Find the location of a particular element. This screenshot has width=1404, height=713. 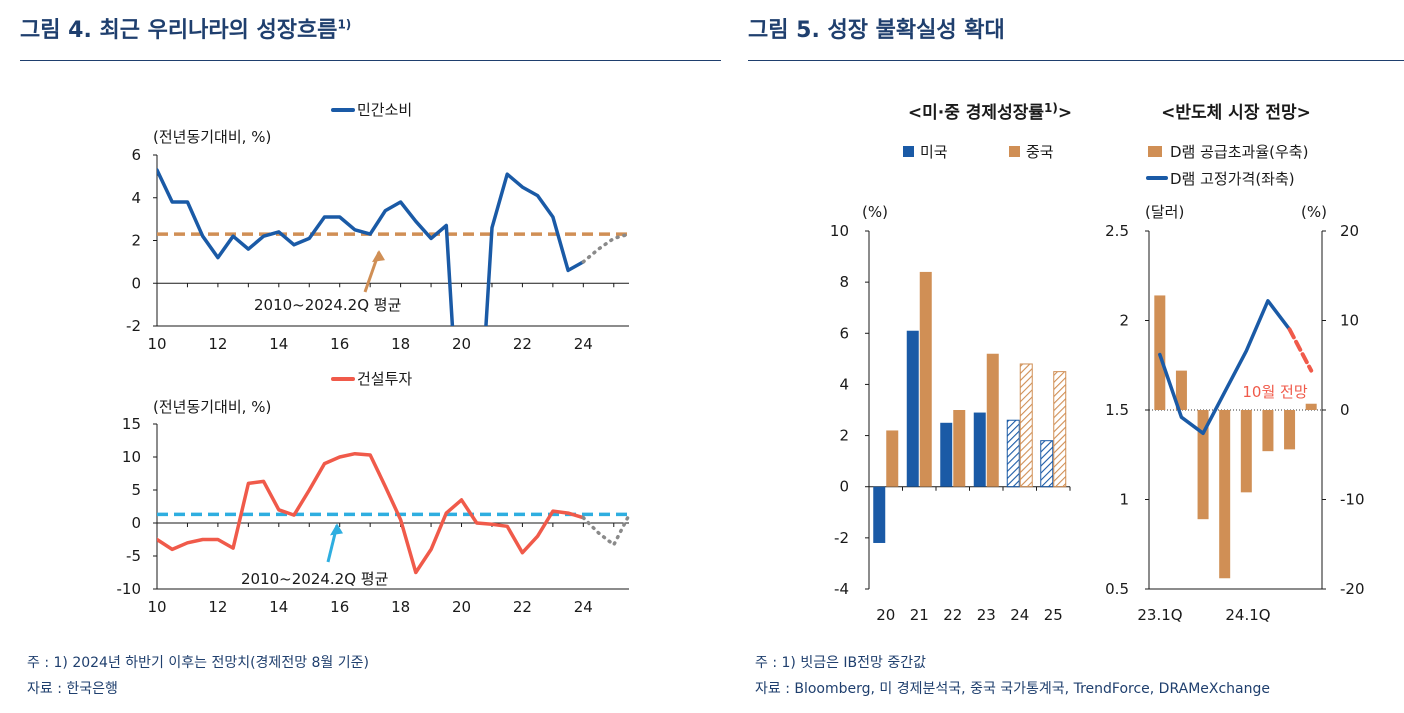

us-china-growth-legend-cn-label: 중국 is located at coordinates (1040, 152).